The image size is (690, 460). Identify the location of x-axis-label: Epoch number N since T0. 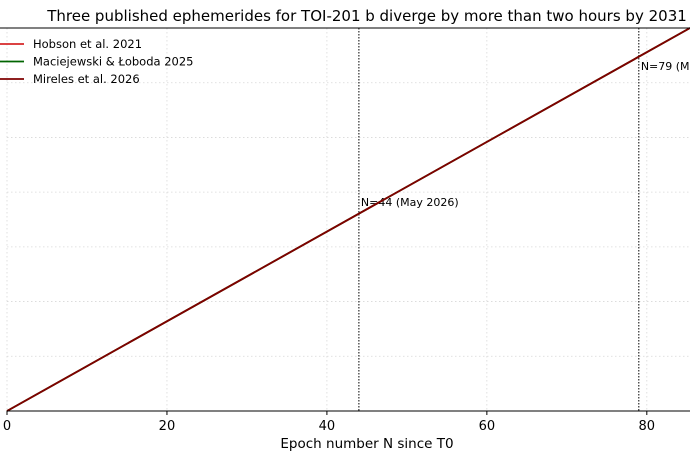
(366, 444).